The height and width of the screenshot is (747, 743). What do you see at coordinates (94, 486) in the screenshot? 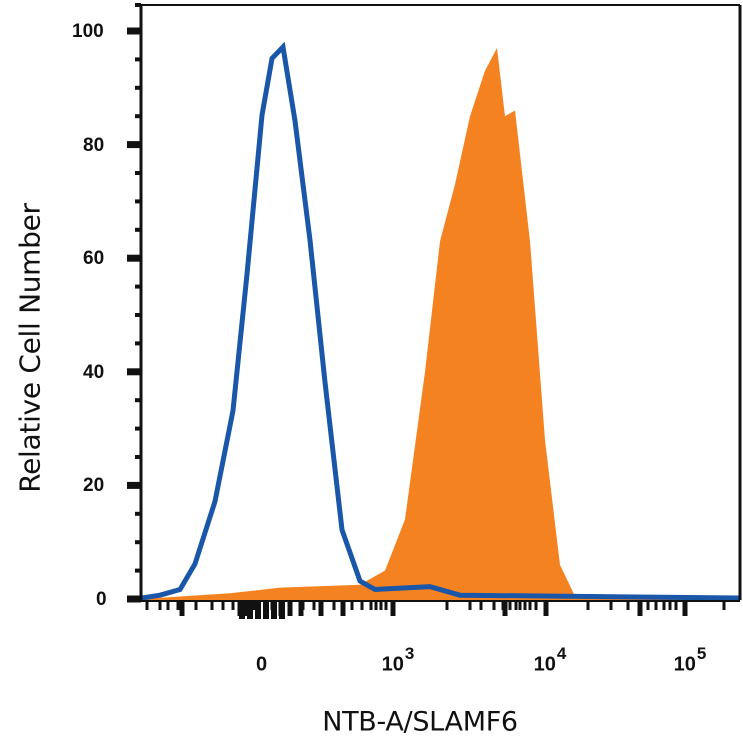
I see `y-tick-label: 20` at bounding box center [94, 486].